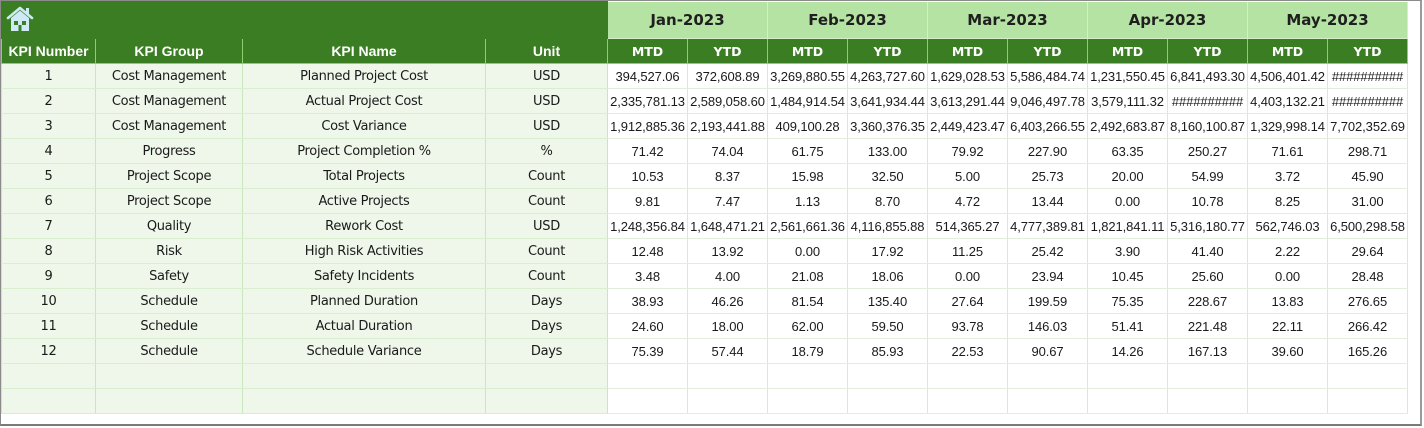 This screenshot has width=1424, height=428. I want to click on cell-mar-ytd: 25.73, so click(1047, 176).